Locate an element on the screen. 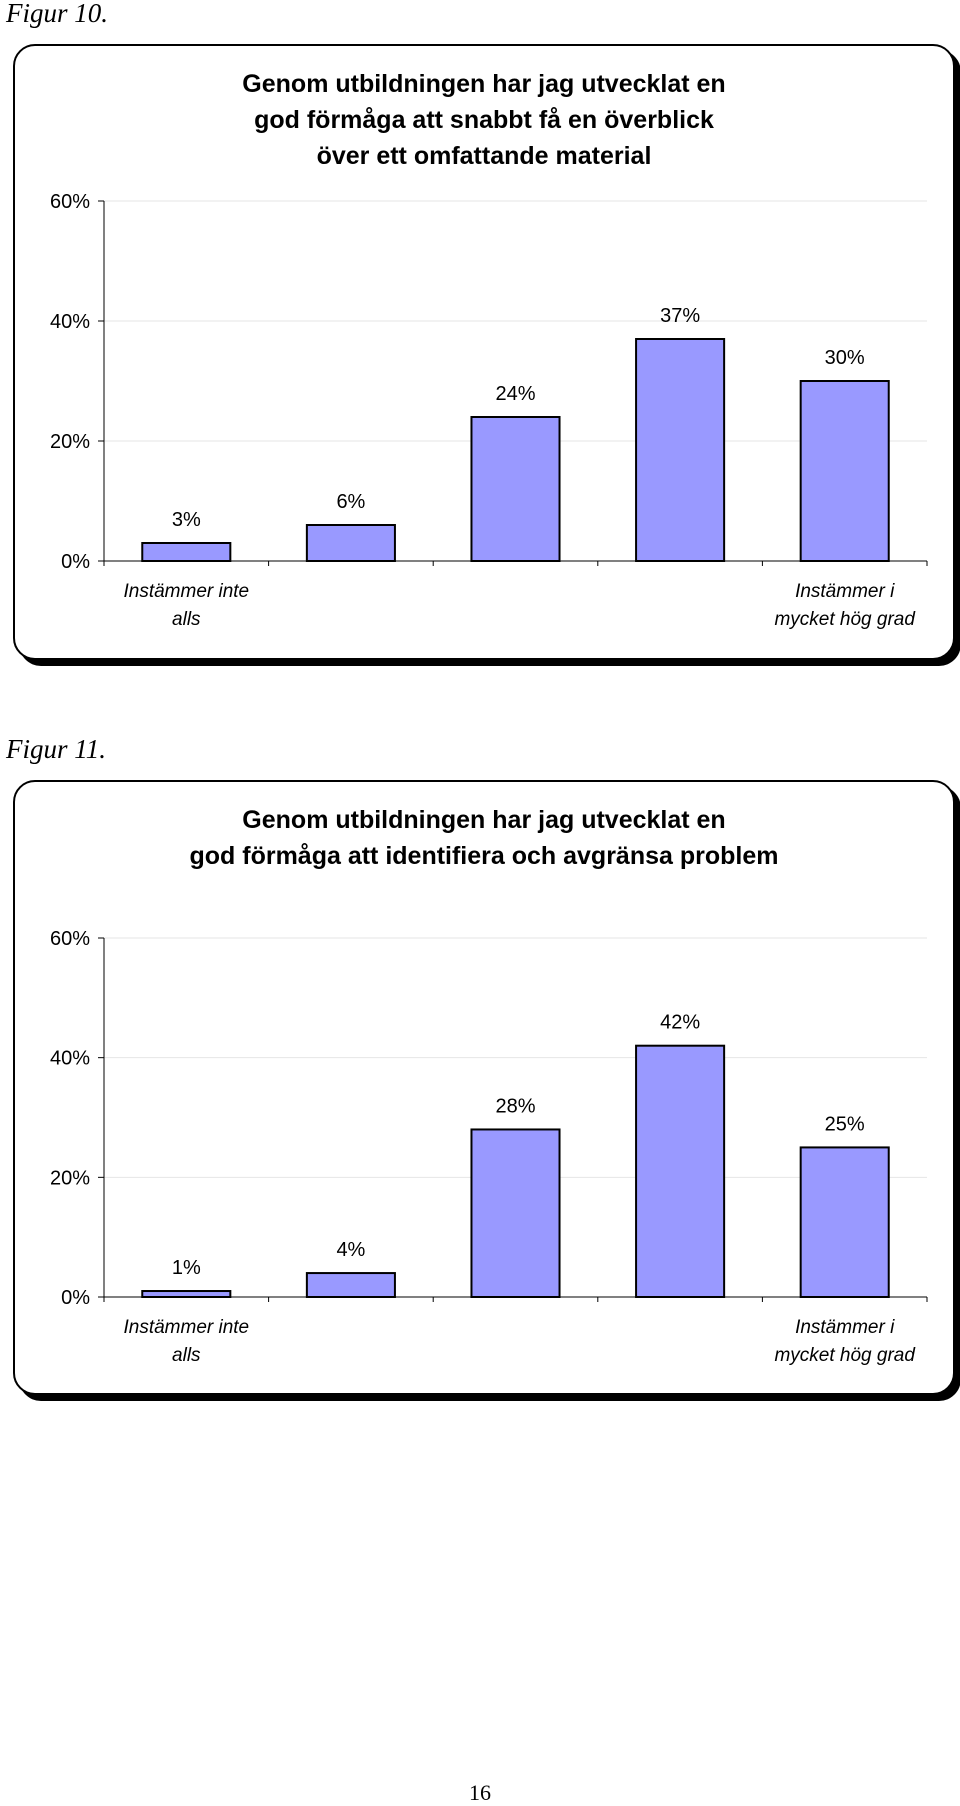  data-label: 37% is located at coordinates (680, 316).